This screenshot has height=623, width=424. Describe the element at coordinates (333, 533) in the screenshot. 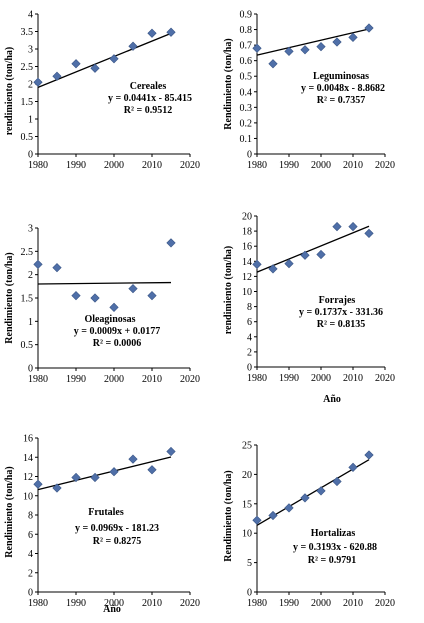

I see `chart-title: Hortalizas` at that location.